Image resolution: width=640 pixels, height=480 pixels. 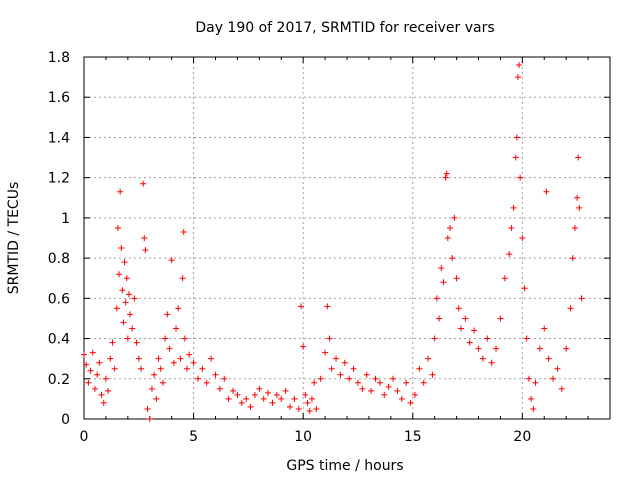 What do you see at coordinates (303, 437) in the screenshot?
I see `x-tick-label: 10` at bounding box center [303, 437].